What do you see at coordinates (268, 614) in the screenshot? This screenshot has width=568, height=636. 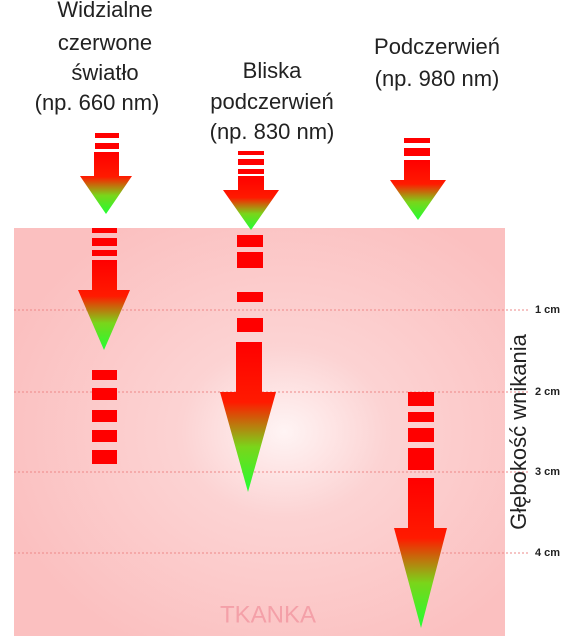 I see `tissue-label: TKANKA` at bounding box center [268, 614].